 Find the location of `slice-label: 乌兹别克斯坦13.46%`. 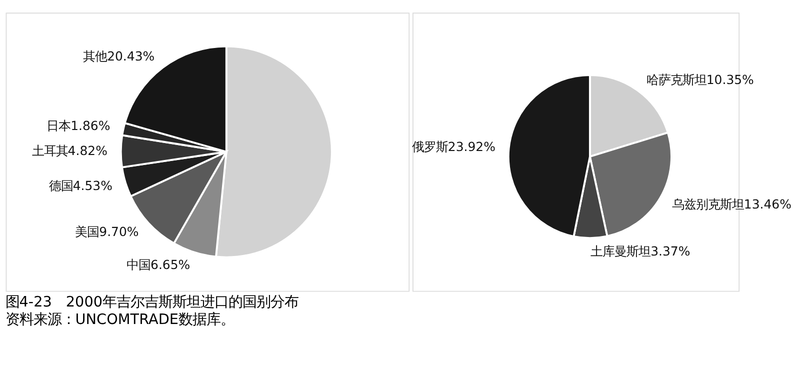

slice-label: 乌兹别克斯坦13.46% is located at coordinates (732, 204).